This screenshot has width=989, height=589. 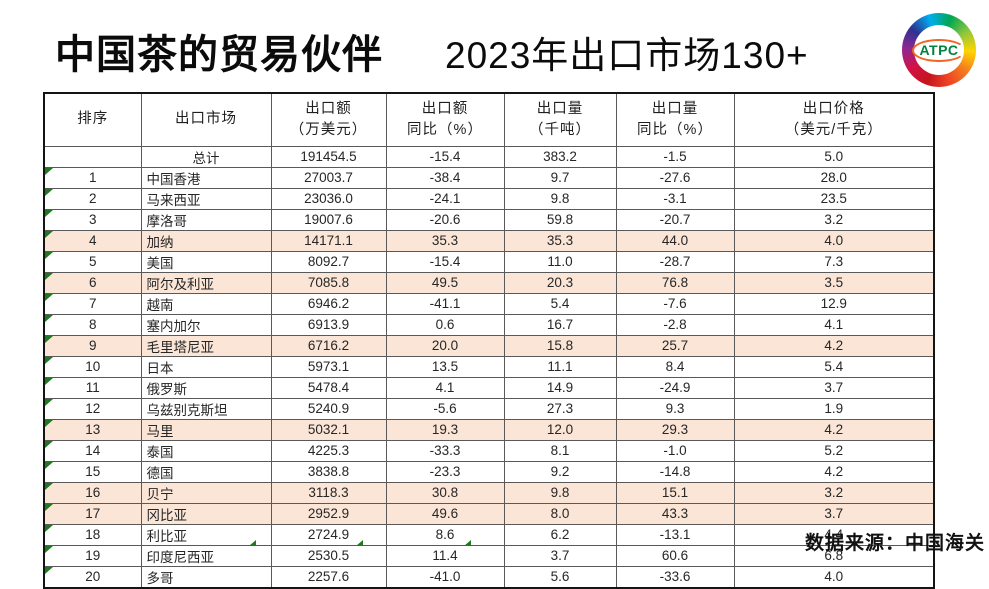 What do you see at coordinates (894, 543) in the screenshot?
I see `data-source-note: 数据来源：中国海关` at bounding box center [894, 543].